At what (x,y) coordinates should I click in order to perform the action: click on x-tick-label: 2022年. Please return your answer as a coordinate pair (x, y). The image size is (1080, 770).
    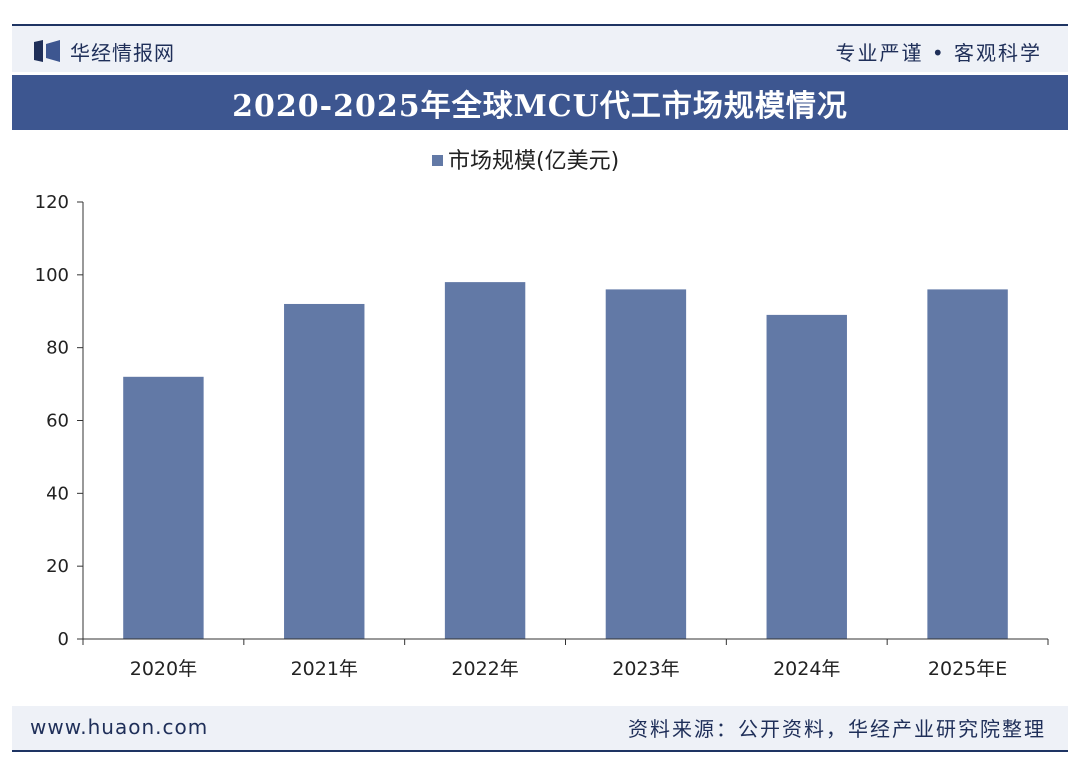
    Looking at the image, I should click on (484, 669).